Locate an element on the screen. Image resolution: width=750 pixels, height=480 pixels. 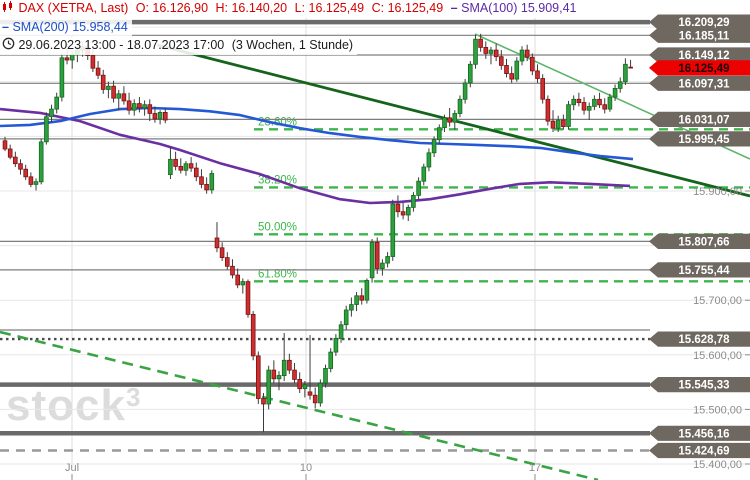
fib-label: 50.00% is located at coordinates (277, 227).